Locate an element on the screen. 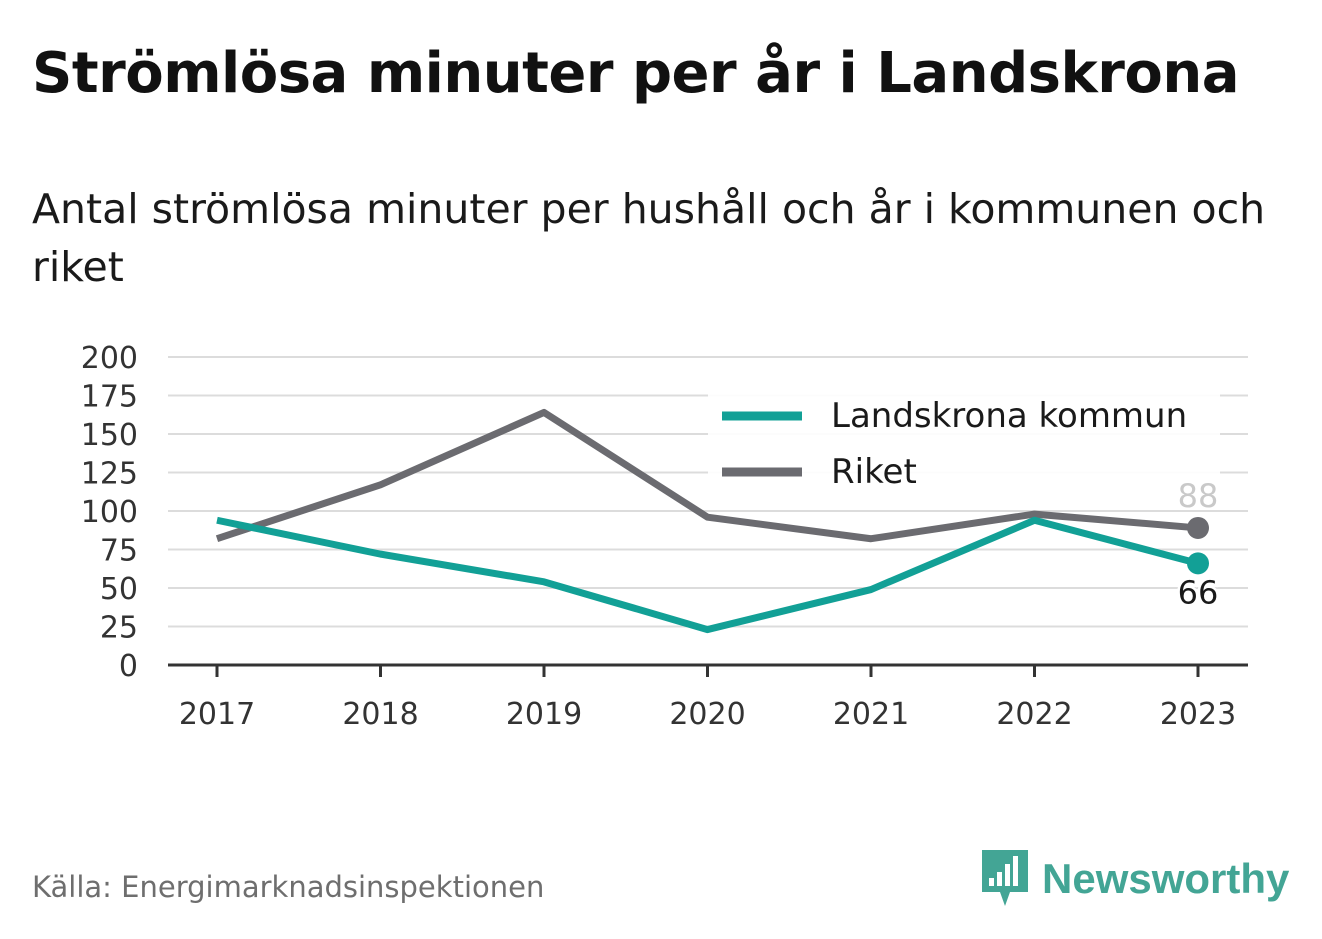  end-label-riket: 88 is located at coordinates (1198, 496).